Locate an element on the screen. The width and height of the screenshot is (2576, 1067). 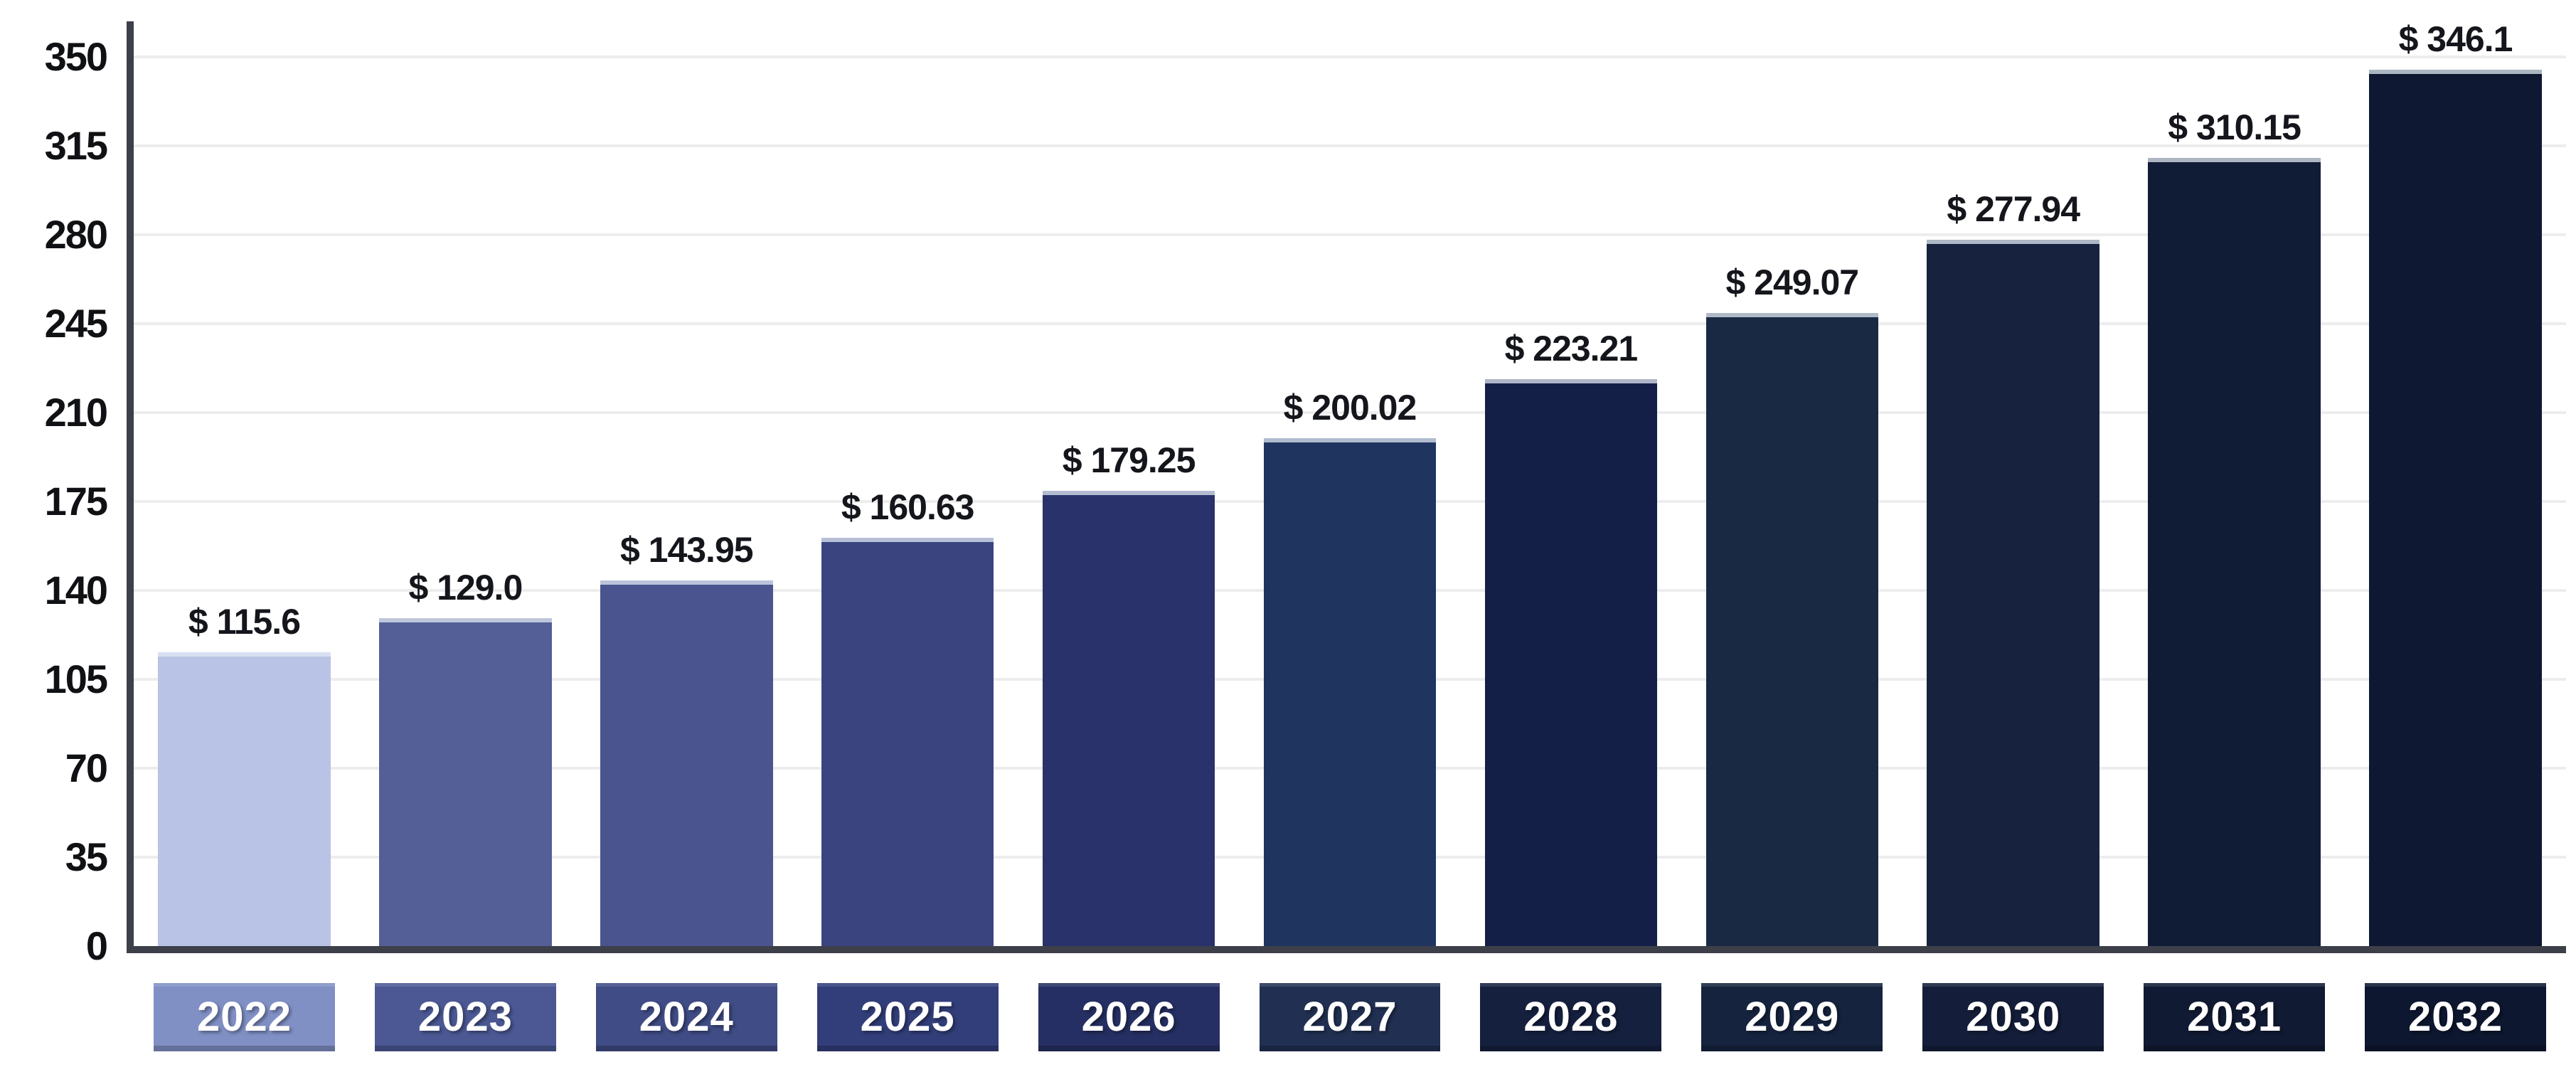
x-label-slot-2023: 2023 is located at coordinates (465, 1017).